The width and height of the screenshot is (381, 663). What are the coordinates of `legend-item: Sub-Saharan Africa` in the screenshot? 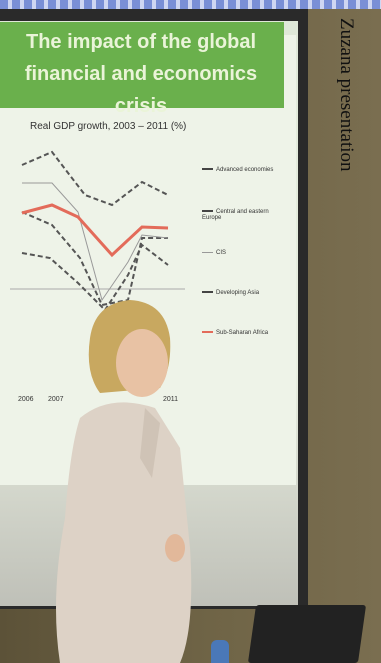 It's located at (235, 333).